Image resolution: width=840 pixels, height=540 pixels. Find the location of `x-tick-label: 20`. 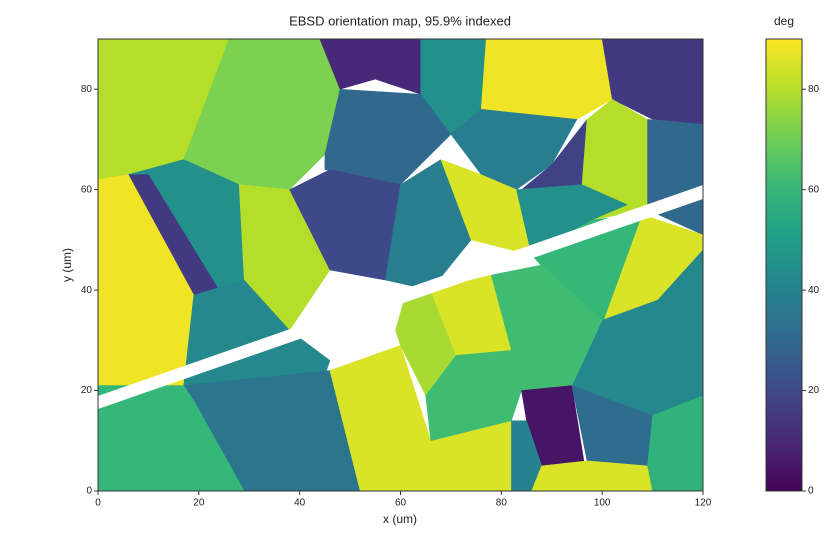

x-tick-label: 20 is located at coordinates (199, 503).